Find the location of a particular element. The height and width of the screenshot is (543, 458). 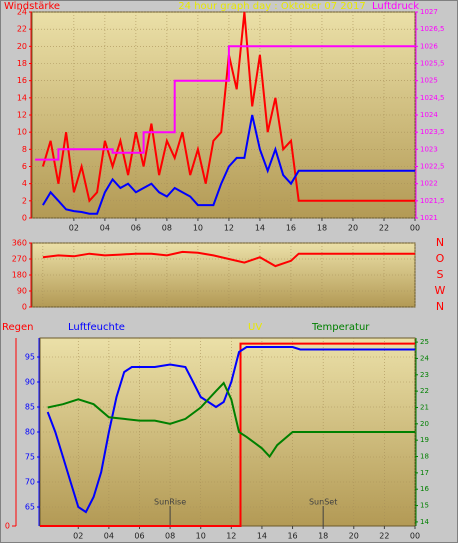

rain-label: Regen is located at coordinates (18, 327).